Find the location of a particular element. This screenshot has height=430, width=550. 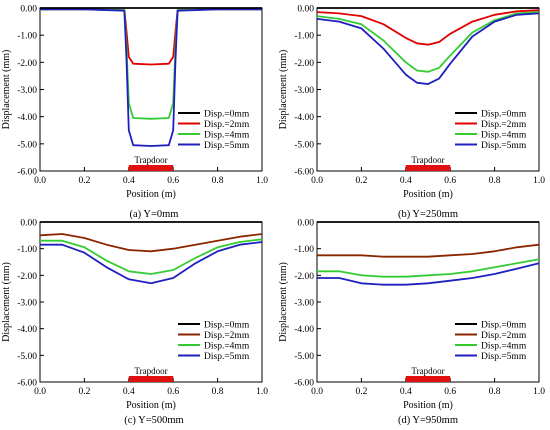

panel-caption: (d) Y=950mm is located at coordinates (428, 420).